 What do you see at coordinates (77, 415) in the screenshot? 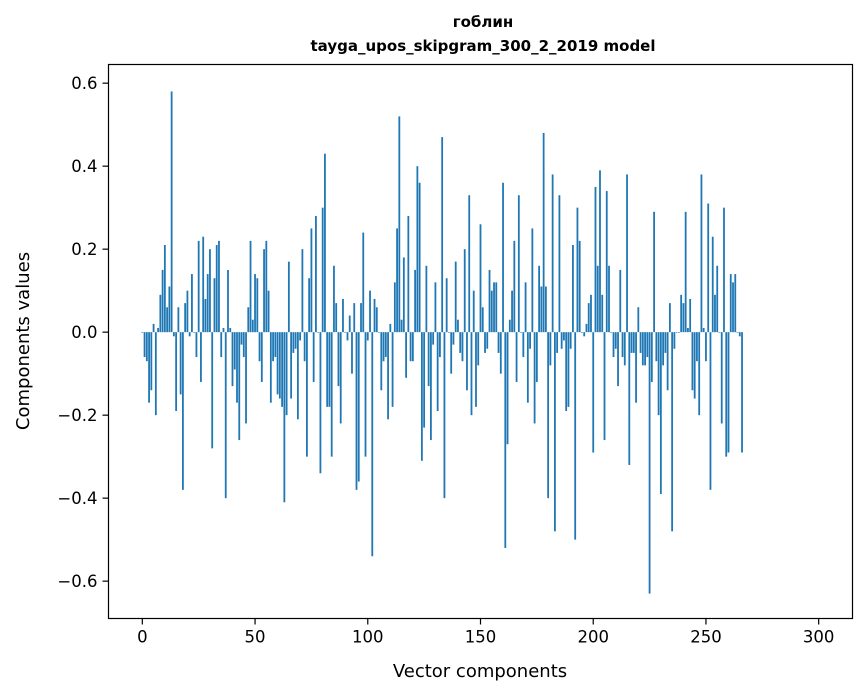
I see `y-tick-label: −0.2` at bounding box center [77, 415].